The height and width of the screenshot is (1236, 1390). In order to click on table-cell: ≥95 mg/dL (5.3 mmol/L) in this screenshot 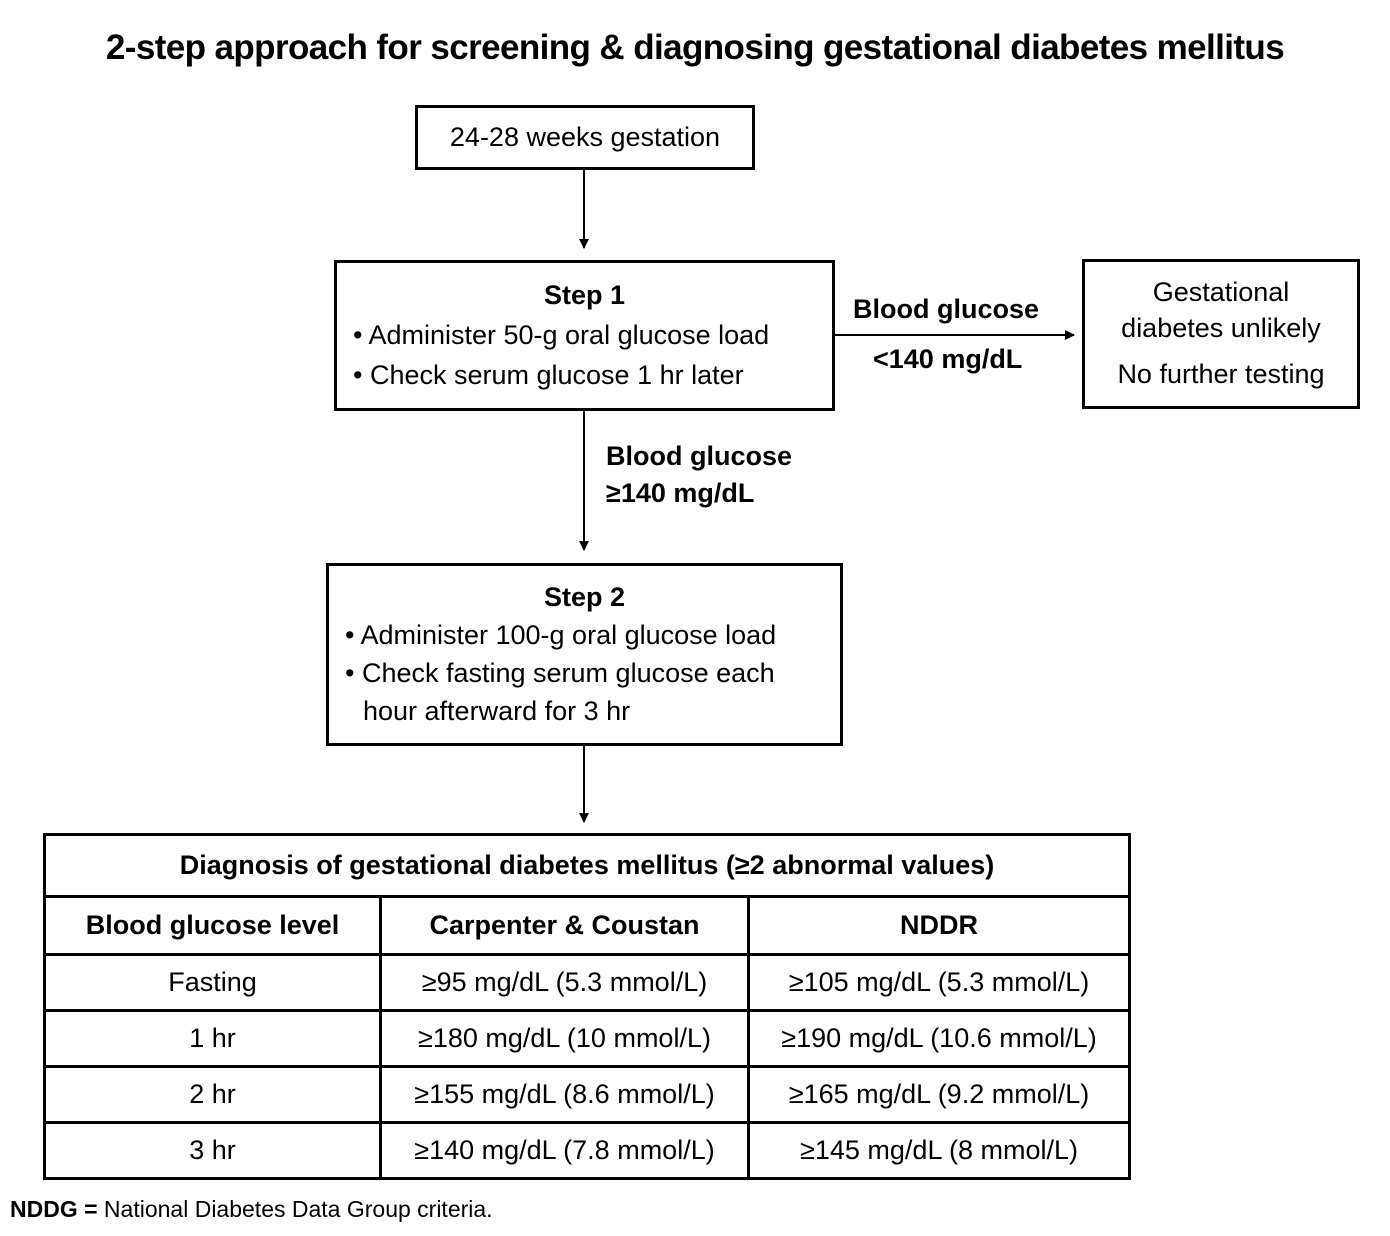, I will do `click(564, 982)`.